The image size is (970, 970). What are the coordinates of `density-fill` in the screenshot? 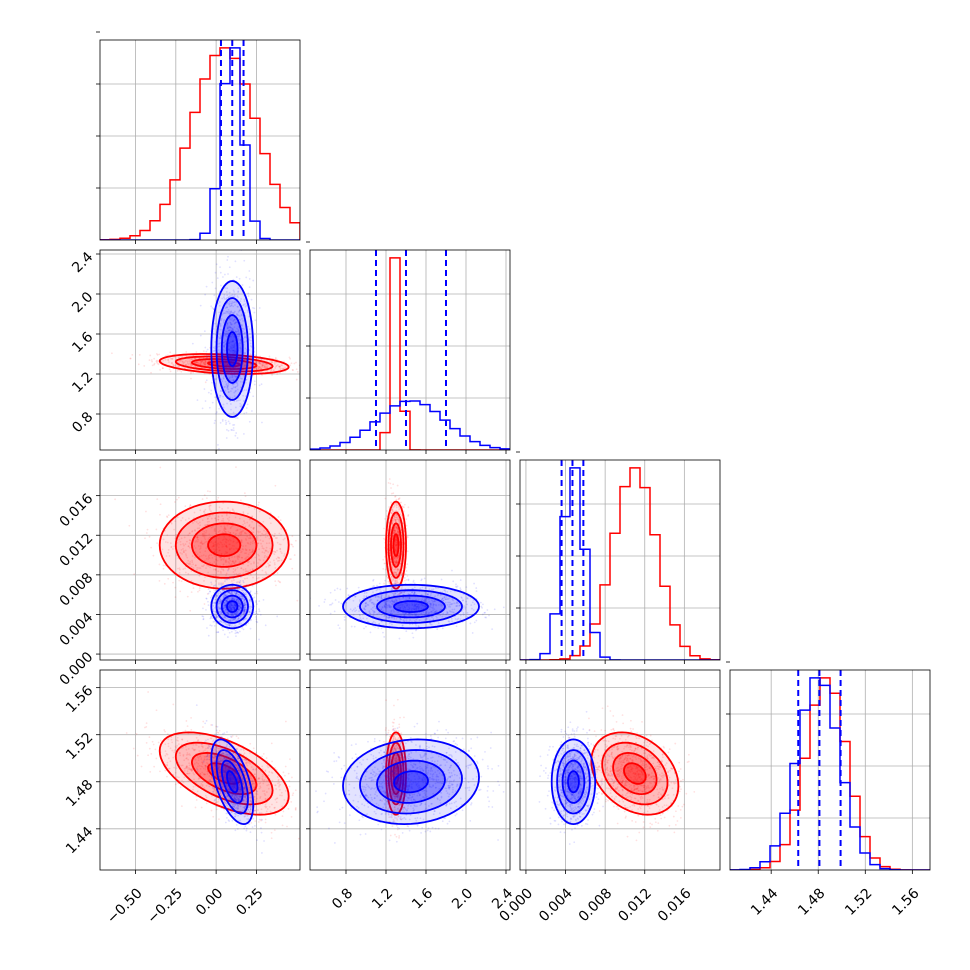 It's located at (232, 349).